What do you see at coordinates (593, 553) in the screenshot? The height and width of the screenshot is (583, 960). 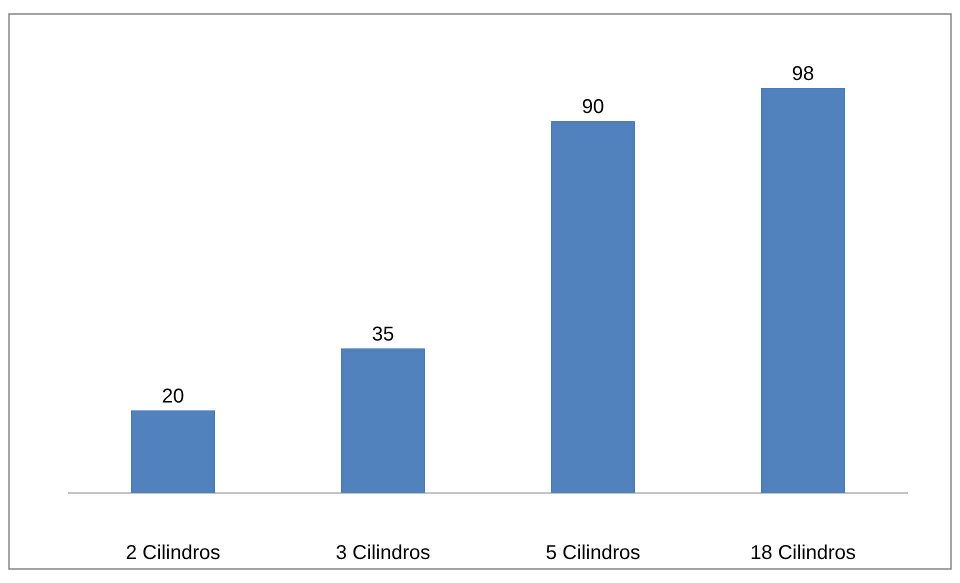 I see `x-tick-label: 5 Cilindros` at bounding box center [593, 553].